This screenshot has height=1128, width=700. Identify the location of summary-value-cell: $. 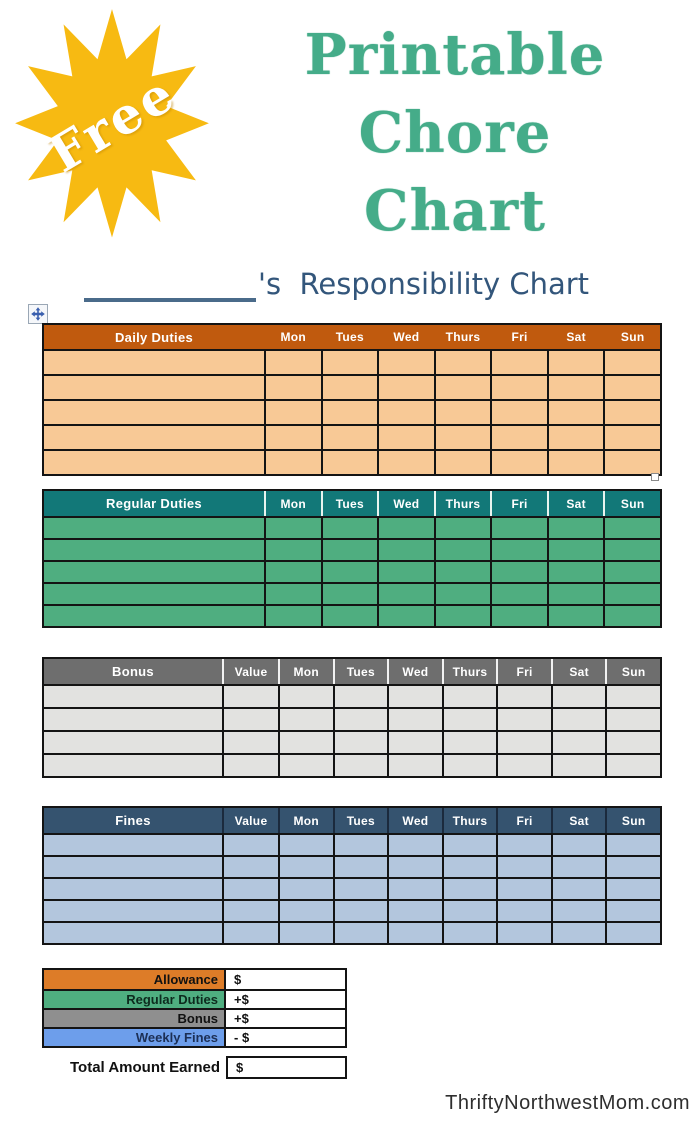
(284, 979).